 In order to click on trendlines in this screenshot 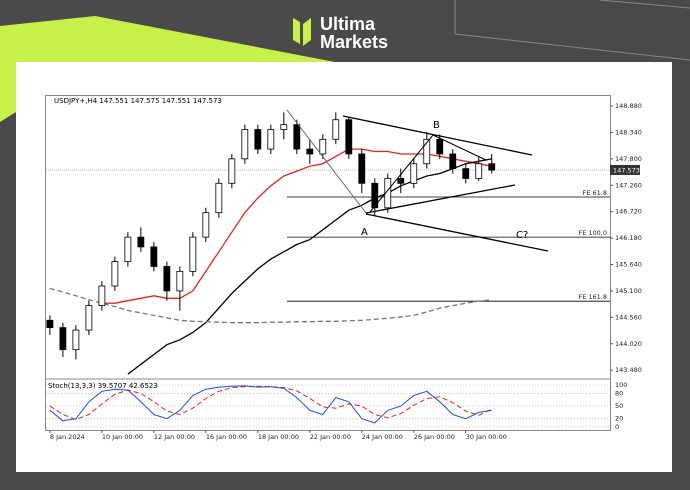, I will do `click(417, 180)`.